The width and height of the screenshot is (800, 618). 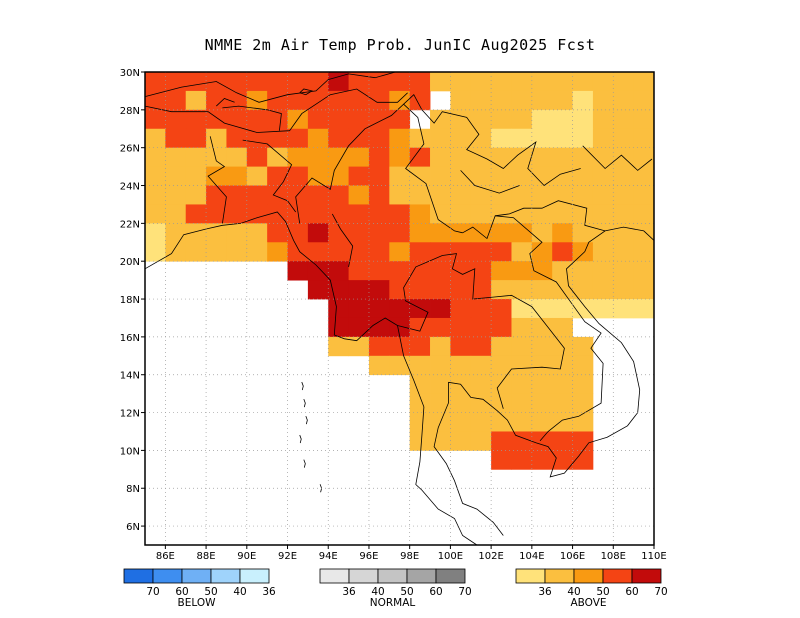 What do you see at coordinates (165, 556) in the screenshot?
I see `lon-tick-label: 86E` at bounding box center [165, 556].